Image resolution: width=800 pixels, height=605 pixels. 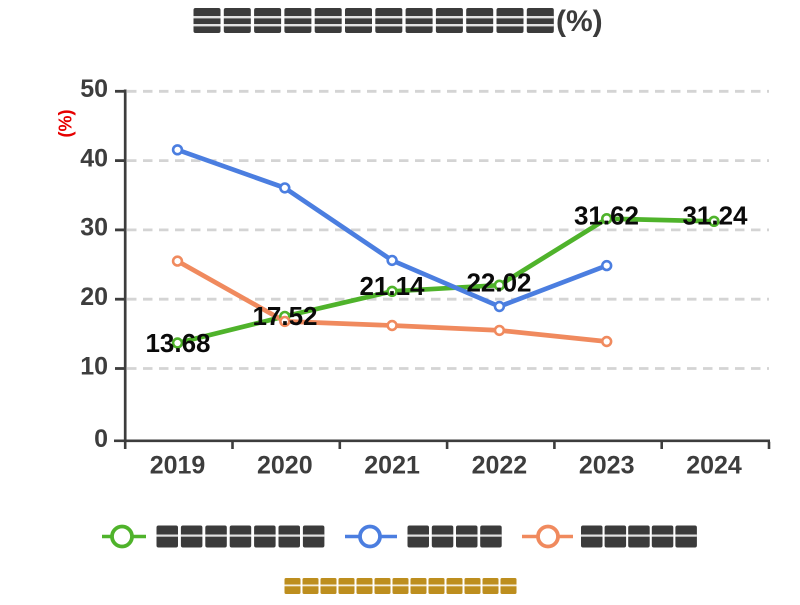 What do you see at coordinates (94, 158) in the screenshot?
I see `svg-text: 40` at bounding box center [94, 158].